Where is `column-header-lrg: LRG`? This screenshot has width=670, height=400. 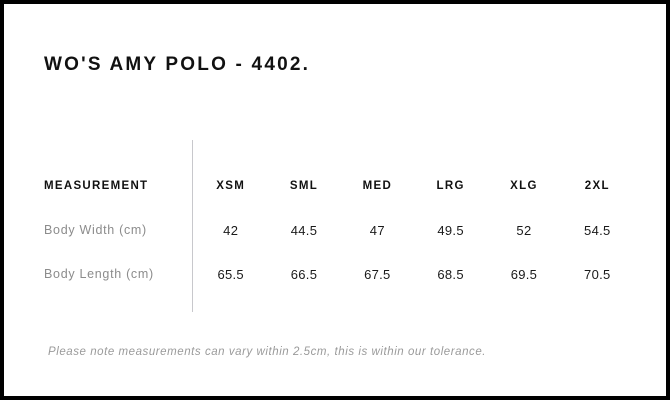
column-header-lrg: LRG is located at coordinates (450, 186).